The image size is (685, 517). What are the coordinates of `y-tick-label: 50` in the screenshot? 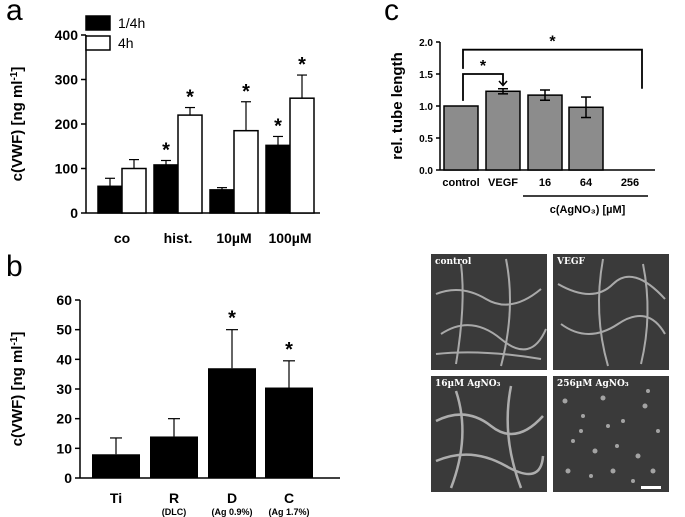 It's located at (64, 330).